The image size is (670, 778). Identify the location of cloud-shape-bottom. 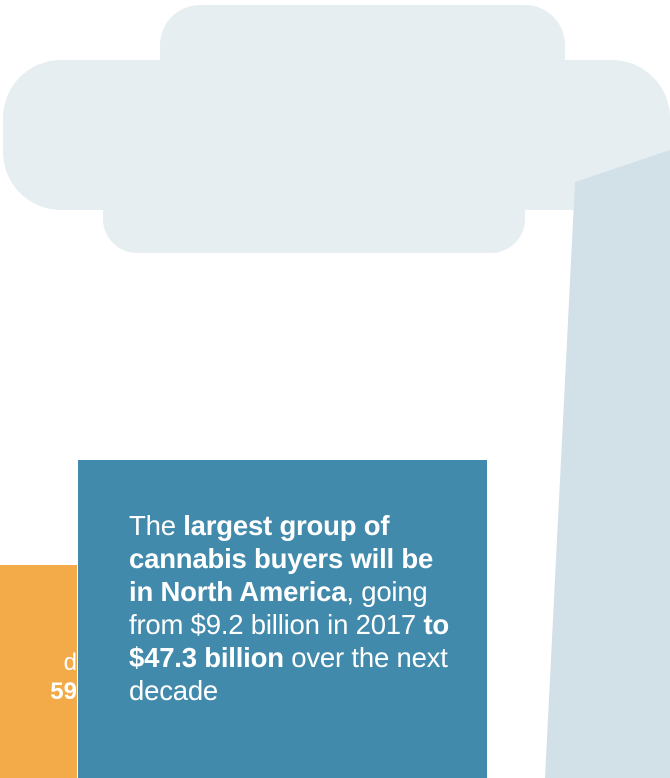
(314, 201).